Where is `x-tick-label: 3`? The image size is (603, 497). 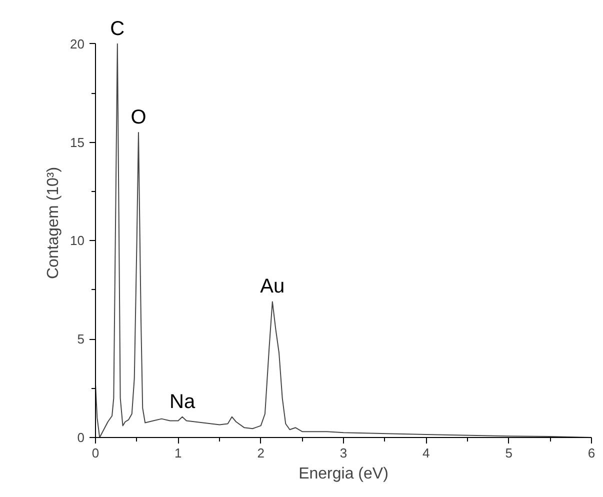 x-tick-label: 3 is located at coordinates (344, 453).